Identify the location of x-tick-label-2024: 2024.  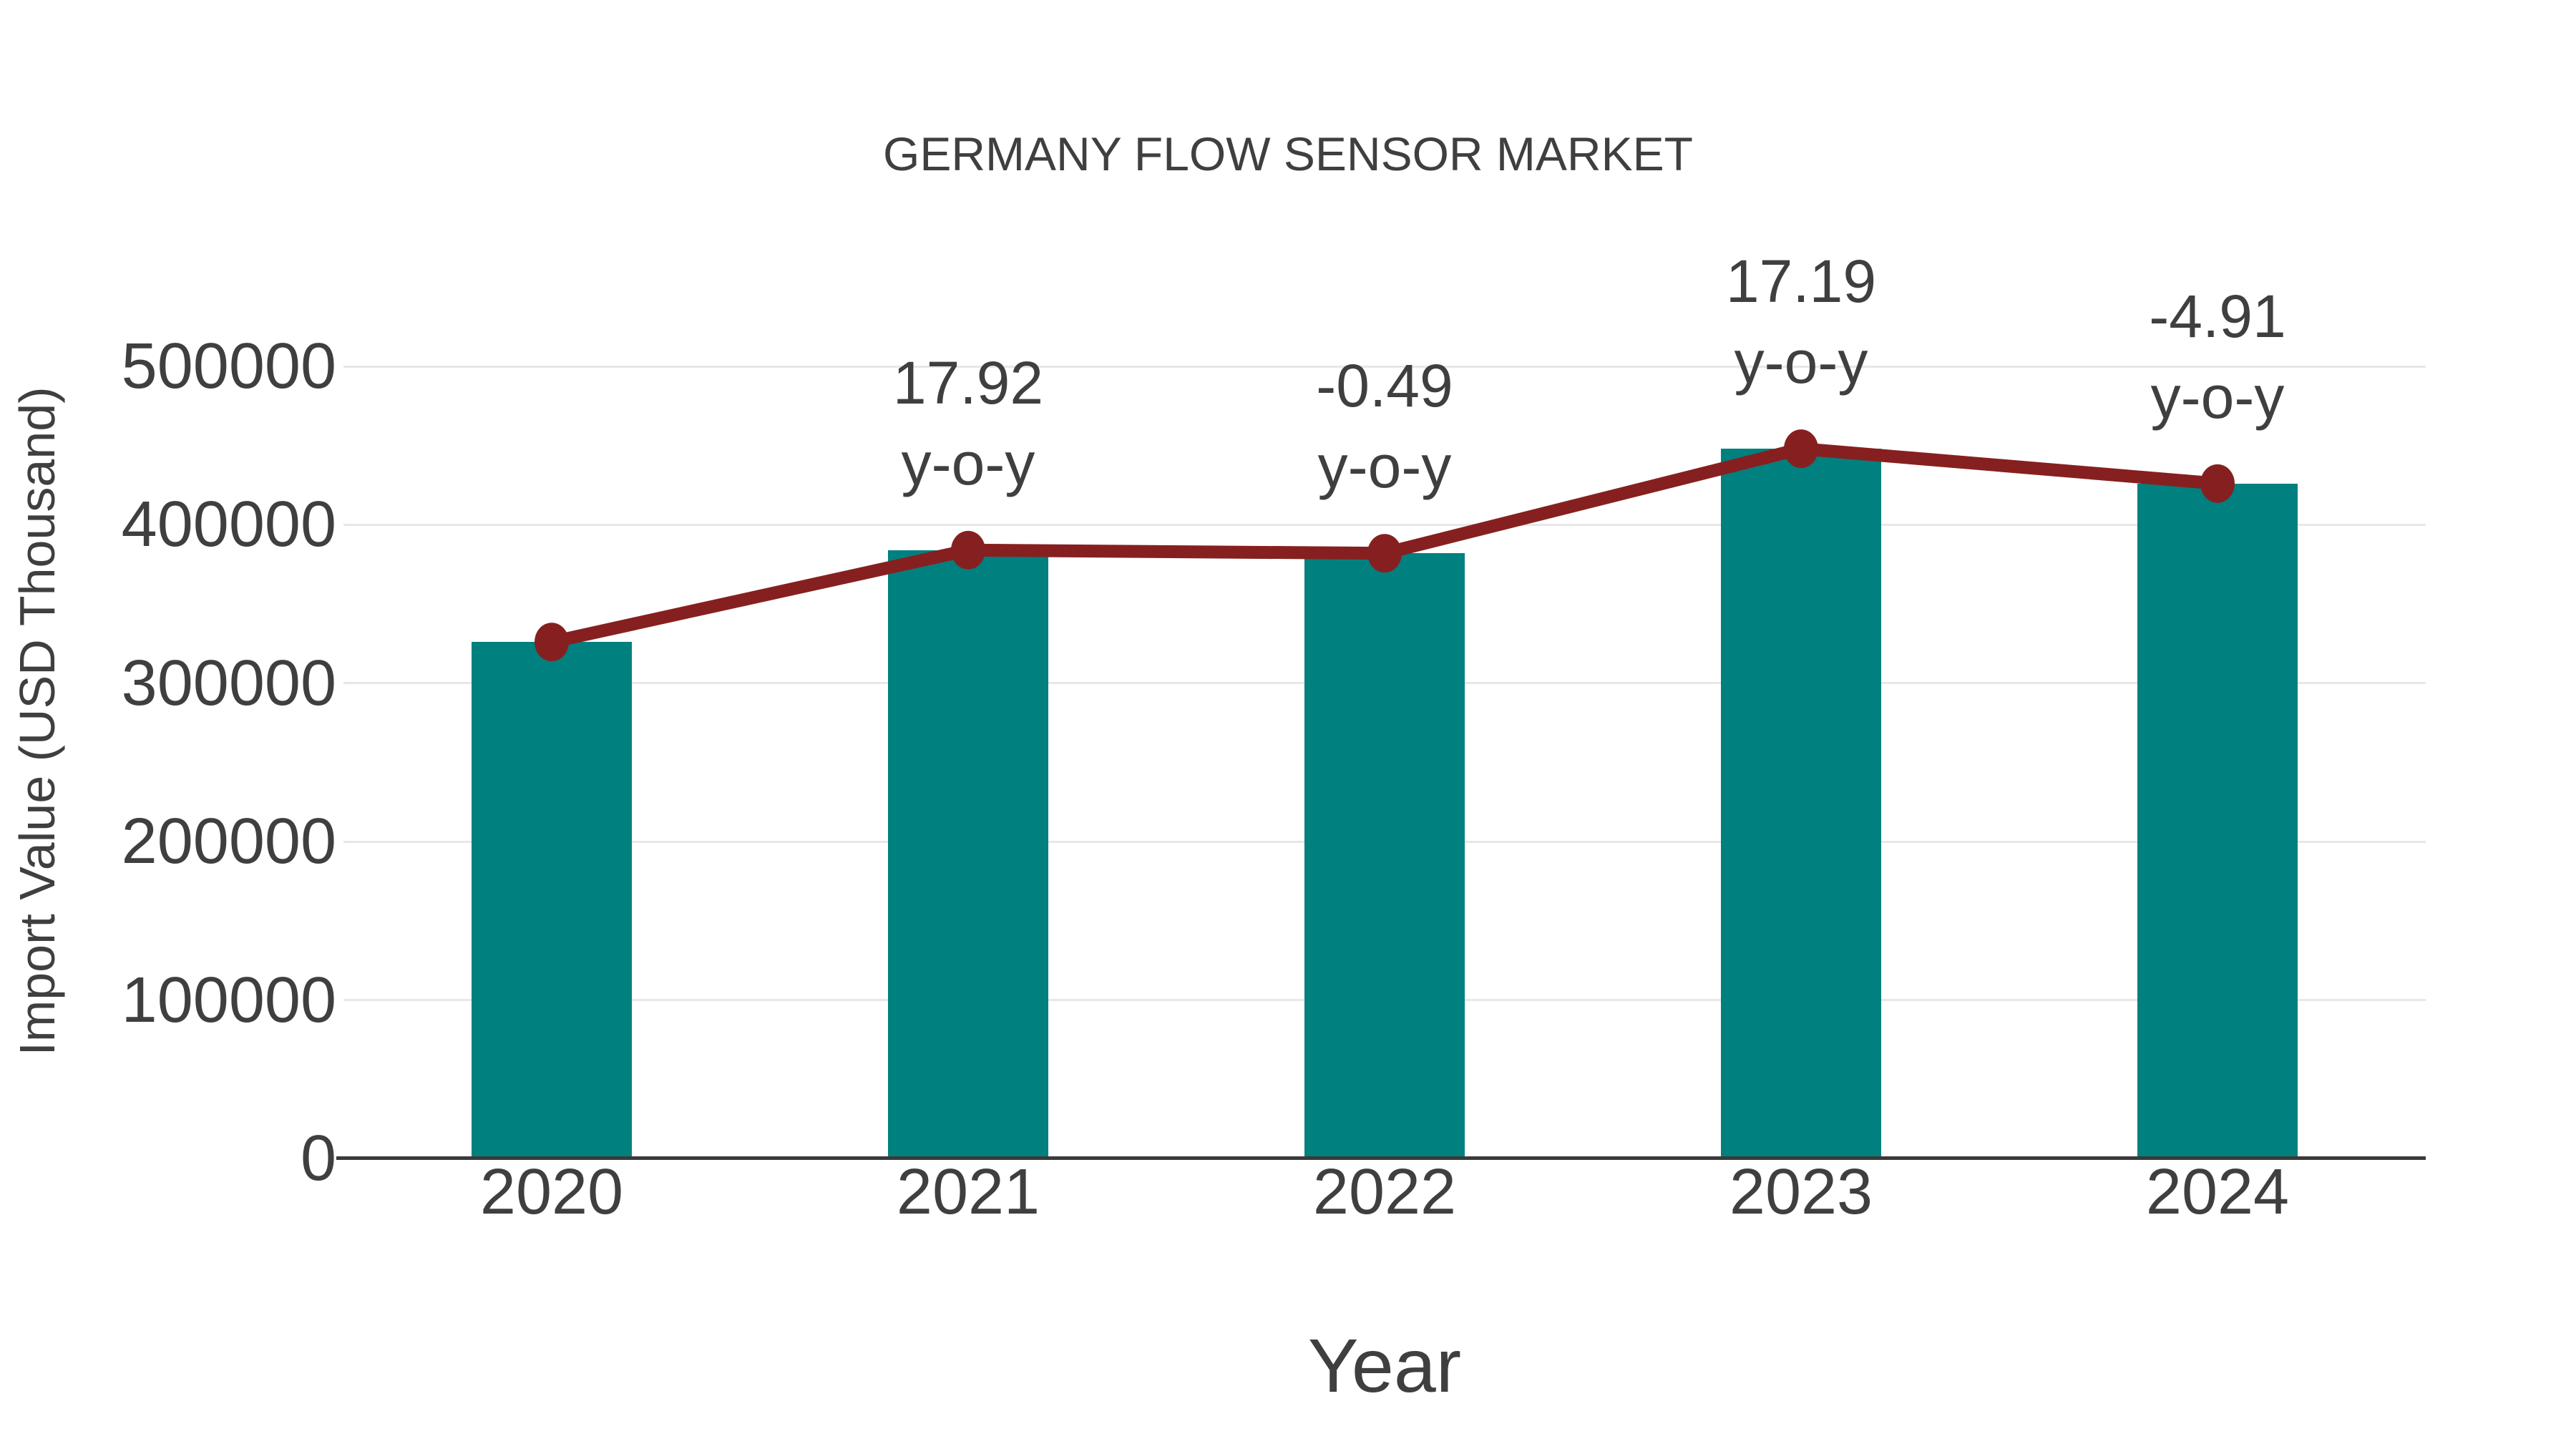
(2217, 1192).